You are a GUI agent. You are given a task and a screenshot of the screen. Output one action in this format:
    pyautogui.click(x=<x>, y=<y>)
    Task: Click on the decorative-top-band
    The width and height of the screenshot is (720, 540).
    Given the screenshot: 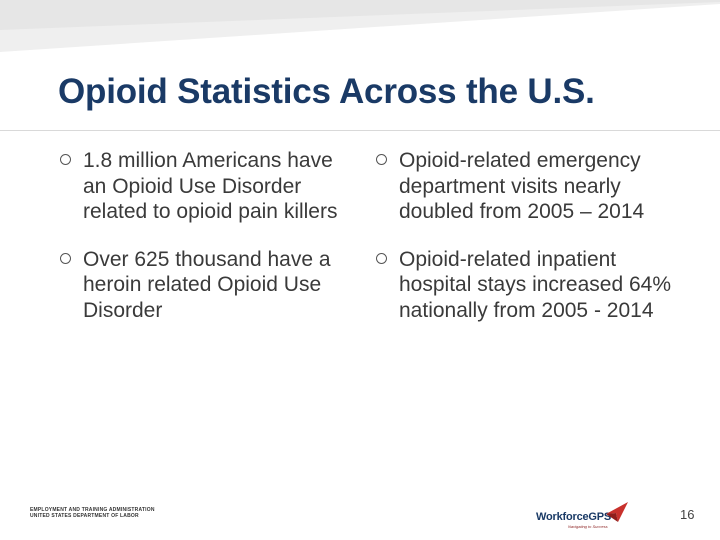 What is the action you would take?
    pyautogui.click(x=360, y=30)
    